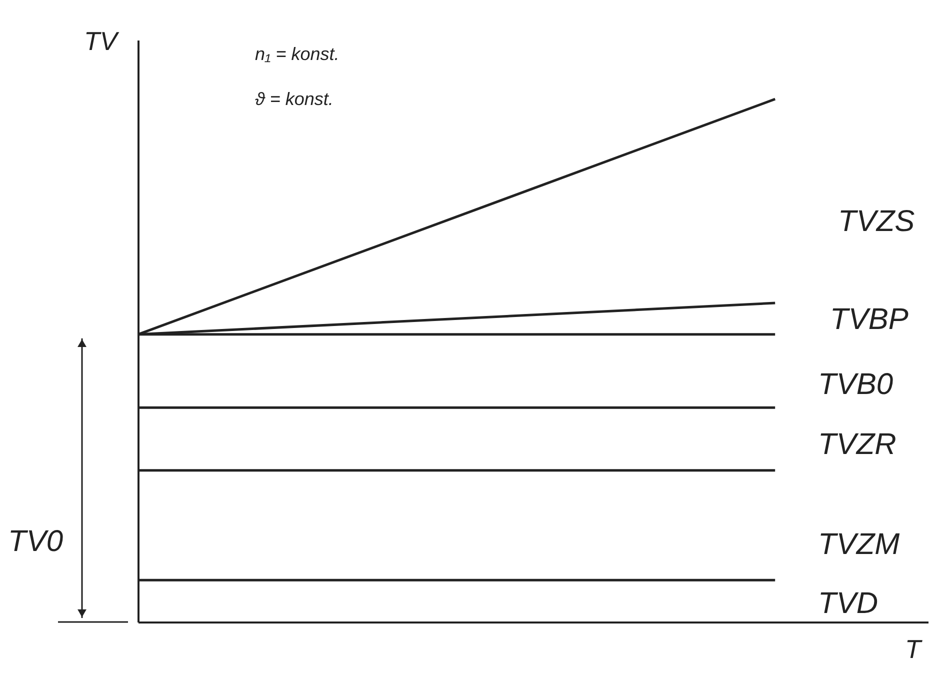 Image resolution: width=945 pixels, height=674 pixels. I want to click on annotation: TVZS, so click(876, 221).